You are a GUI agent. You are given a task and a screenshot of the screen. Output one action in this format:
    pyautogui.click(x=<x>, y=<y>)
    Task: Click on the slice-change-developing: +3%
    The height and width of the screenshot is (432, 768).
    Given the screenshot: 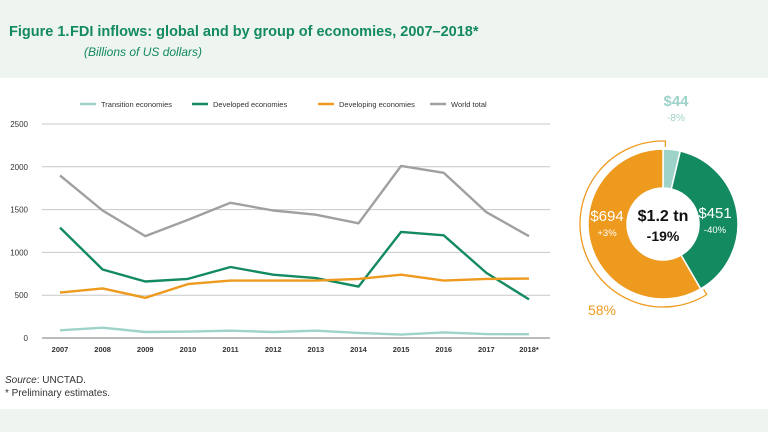 What is the action you would take?
    pyautogui.click(x=607, y=233)
    